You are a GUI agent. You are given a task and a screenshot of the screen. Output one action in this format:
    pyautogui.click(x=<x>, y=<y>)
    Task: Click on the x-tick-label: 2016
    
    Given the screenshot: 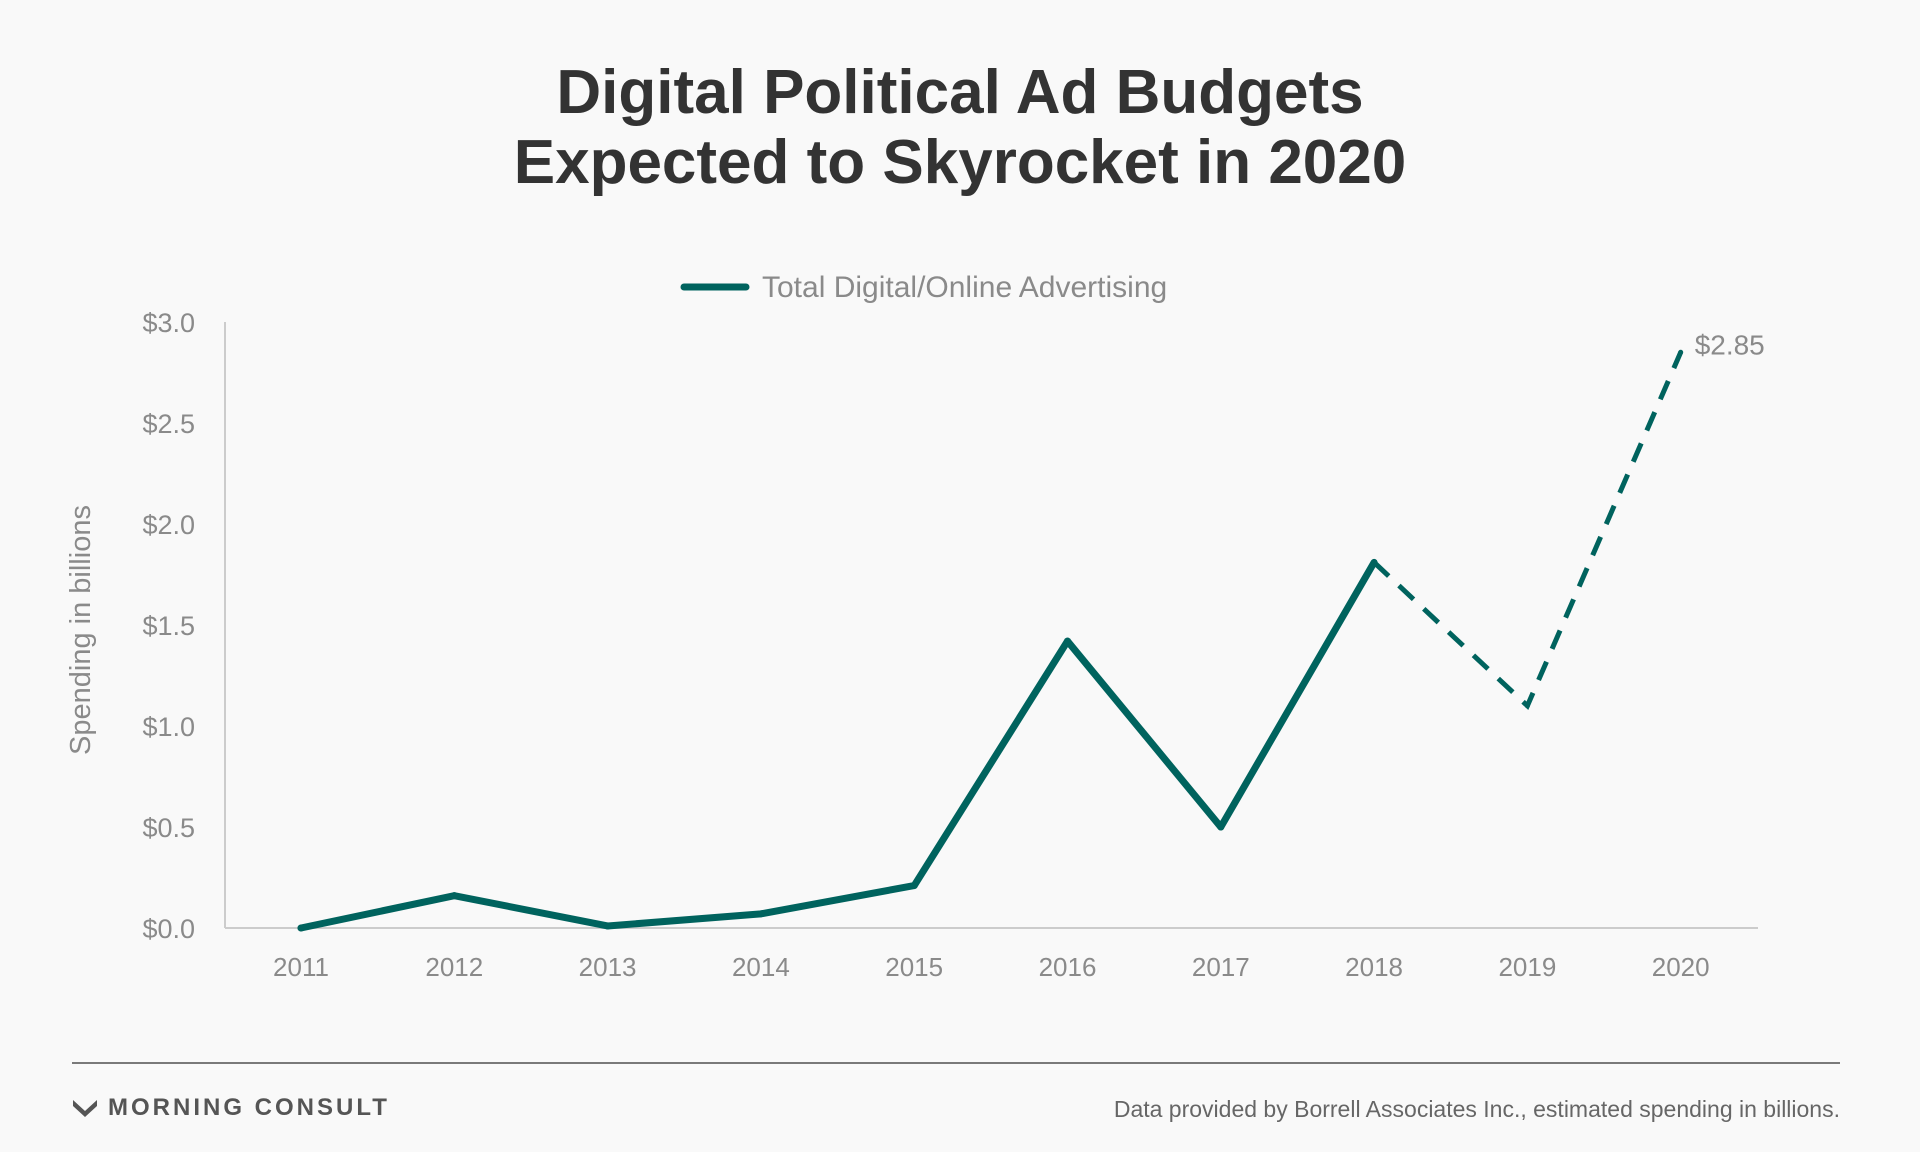 What is the action you would take?
    pyautogui.click(x=1068, y=967)
    